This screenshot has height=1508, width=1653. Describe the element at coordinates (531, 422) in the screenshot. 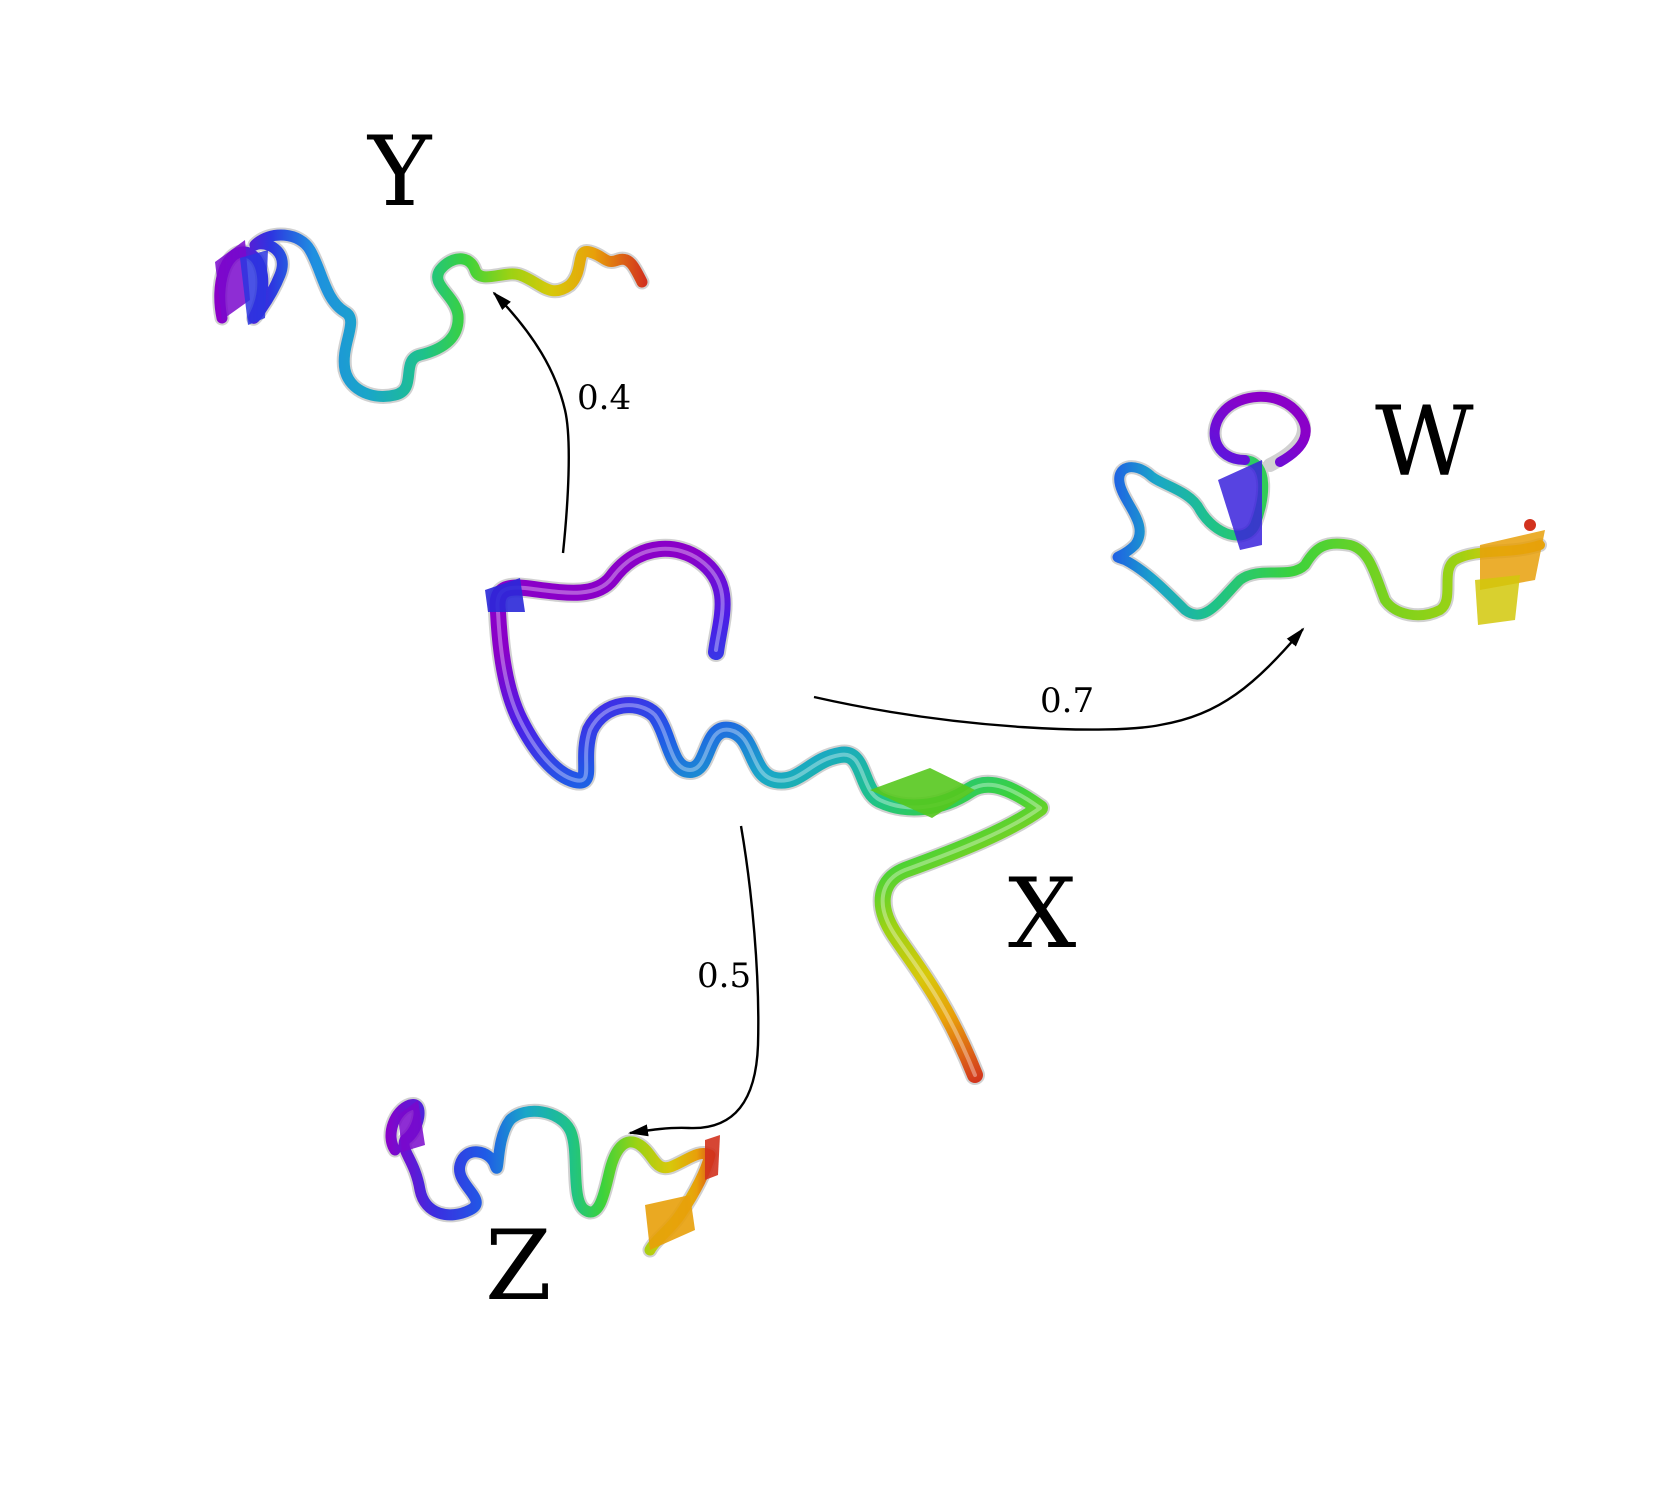

I see `arrow-x-to-y` at that location.